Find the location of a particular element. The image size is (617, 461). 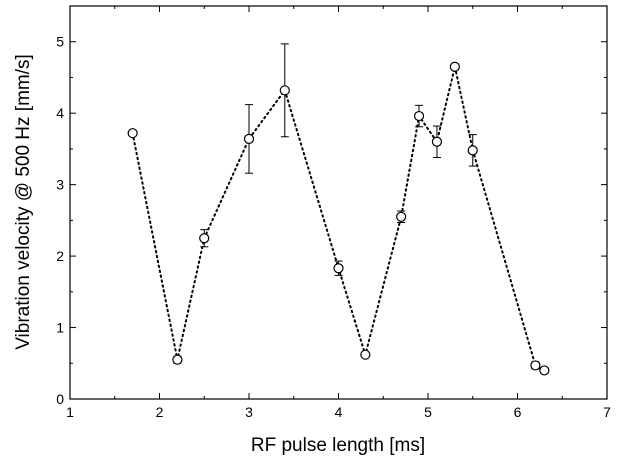

x-tick-label: 3 is located at coordinates (249, 412).